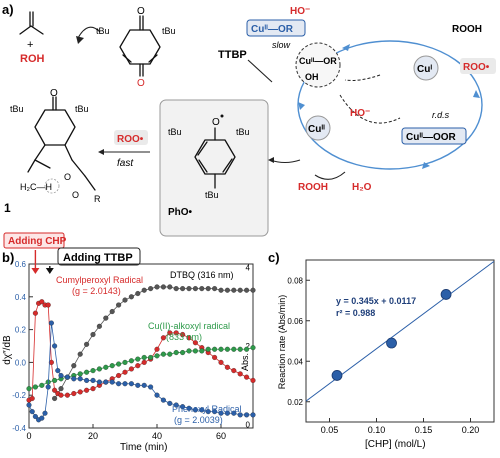  Describe the element at coordinates (312, 77) in the screenshot. I see `oh-label: OH` at that location.